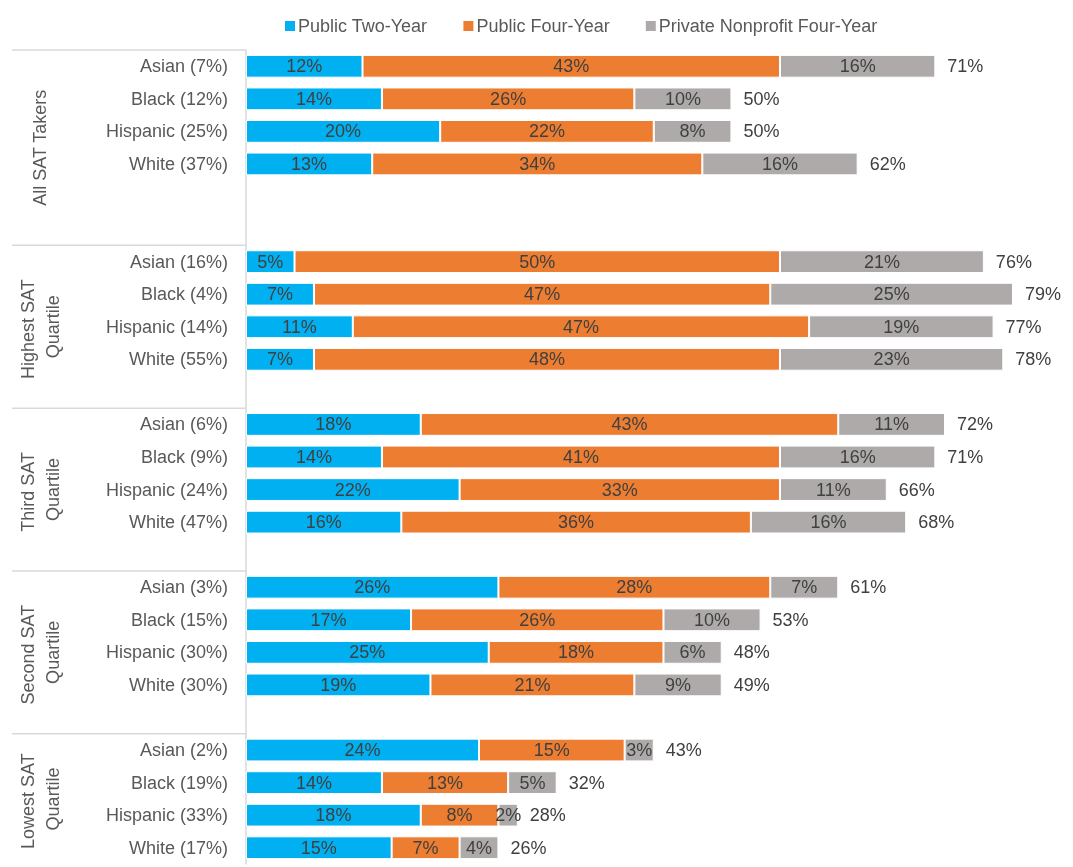 The image size is (1073, 867). I want to click on data-label: 48%, so click(546, 359).